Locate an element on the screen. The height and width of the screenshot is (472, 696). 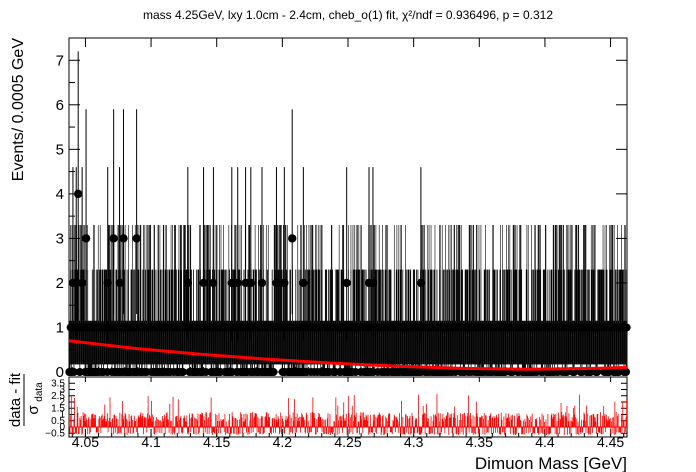
x-tick-label: 4.3 is located at coordinates (414, 442).